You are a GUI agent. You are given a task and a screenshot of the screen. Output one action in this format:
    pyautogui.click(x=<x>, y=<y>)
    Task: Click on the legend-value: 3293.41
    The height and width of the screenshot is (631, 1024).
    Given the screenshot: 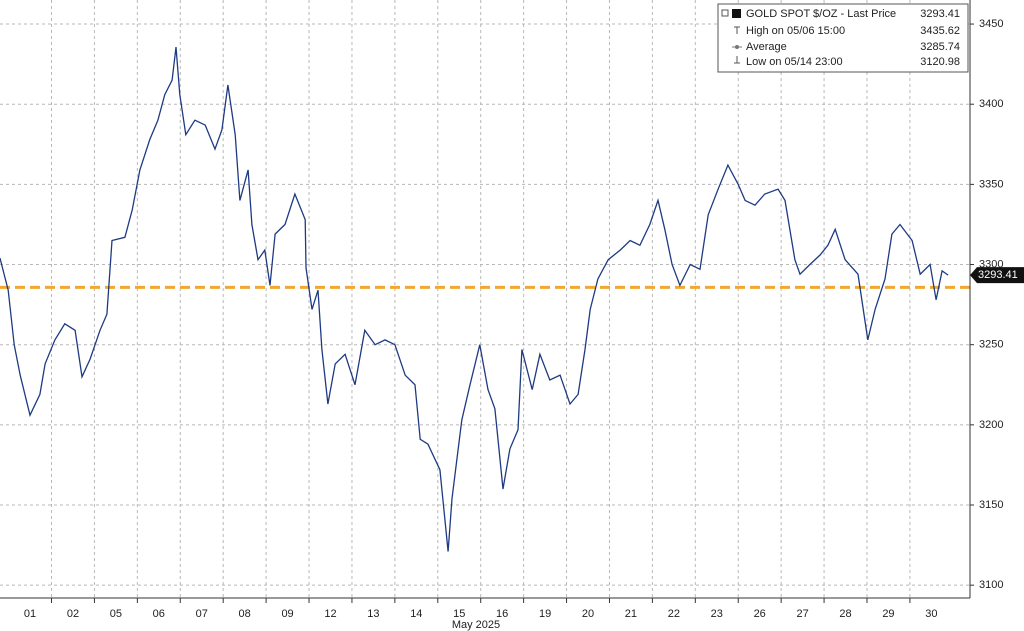 What is the action you would take?
    pyautogui.click(x=940, y=14)
    